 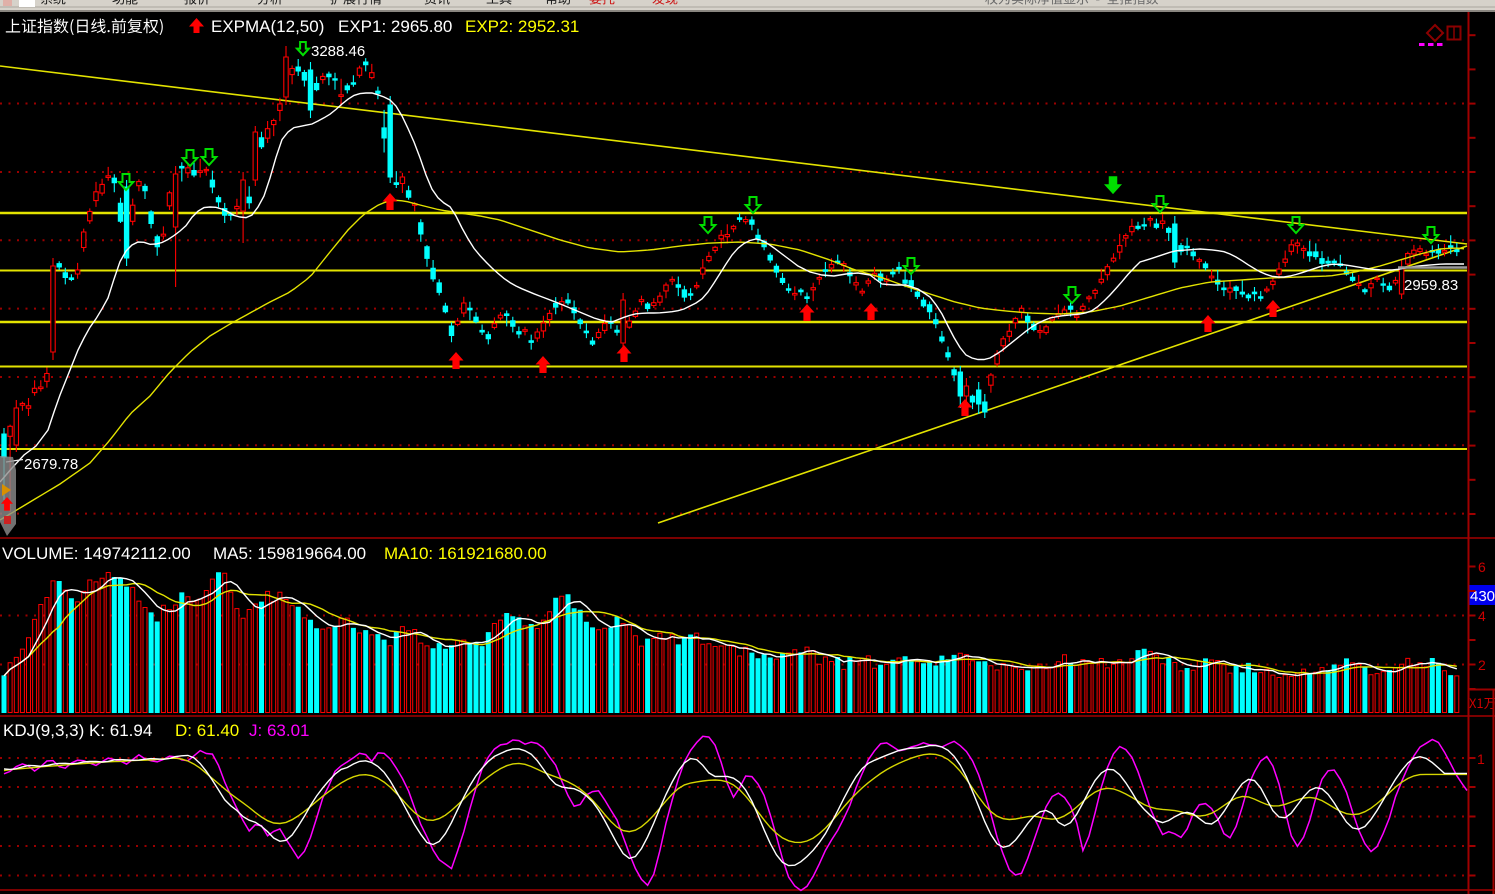 What do you see at coordinates (289, 553) in the screenshot?
I see `svg-text: MA5: 159819664.00` at bounding box center [289, 553].